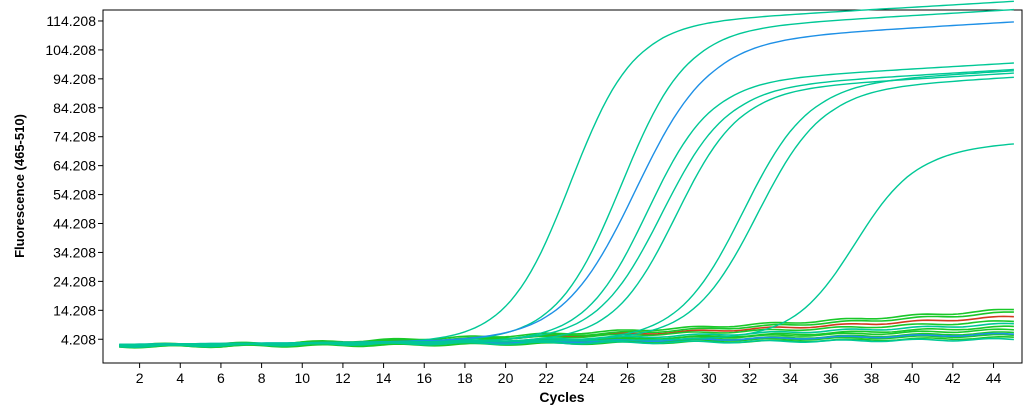  I want to click on x-tick-label: 10, so click(302, 378).